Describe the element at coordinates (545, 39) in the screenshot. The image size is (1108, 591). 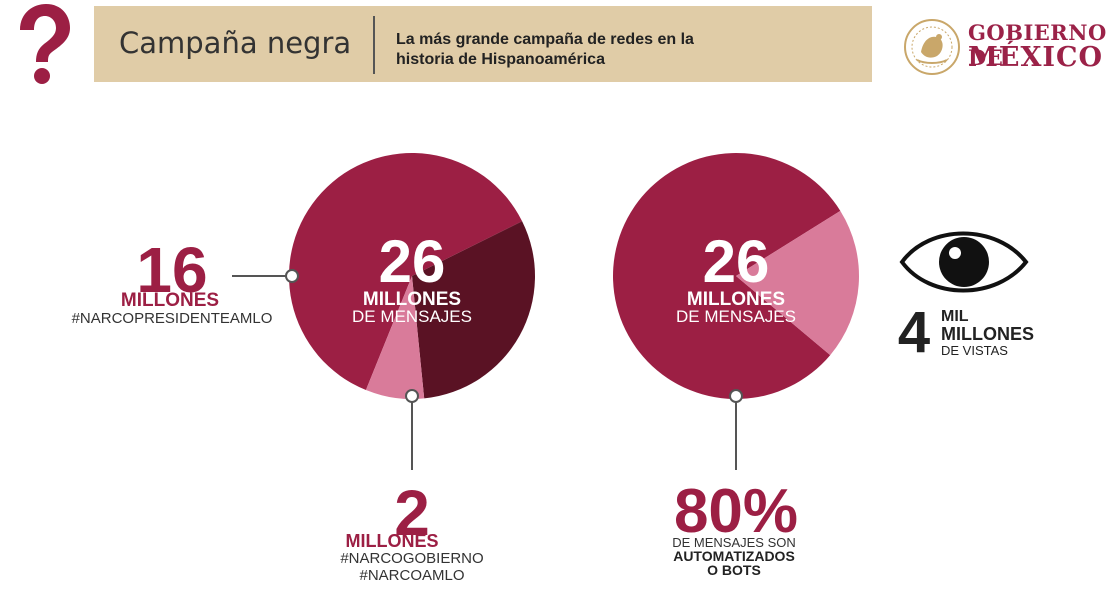
I see `page-subtitle-line1: La más grande campaña de redes en la` at that location.